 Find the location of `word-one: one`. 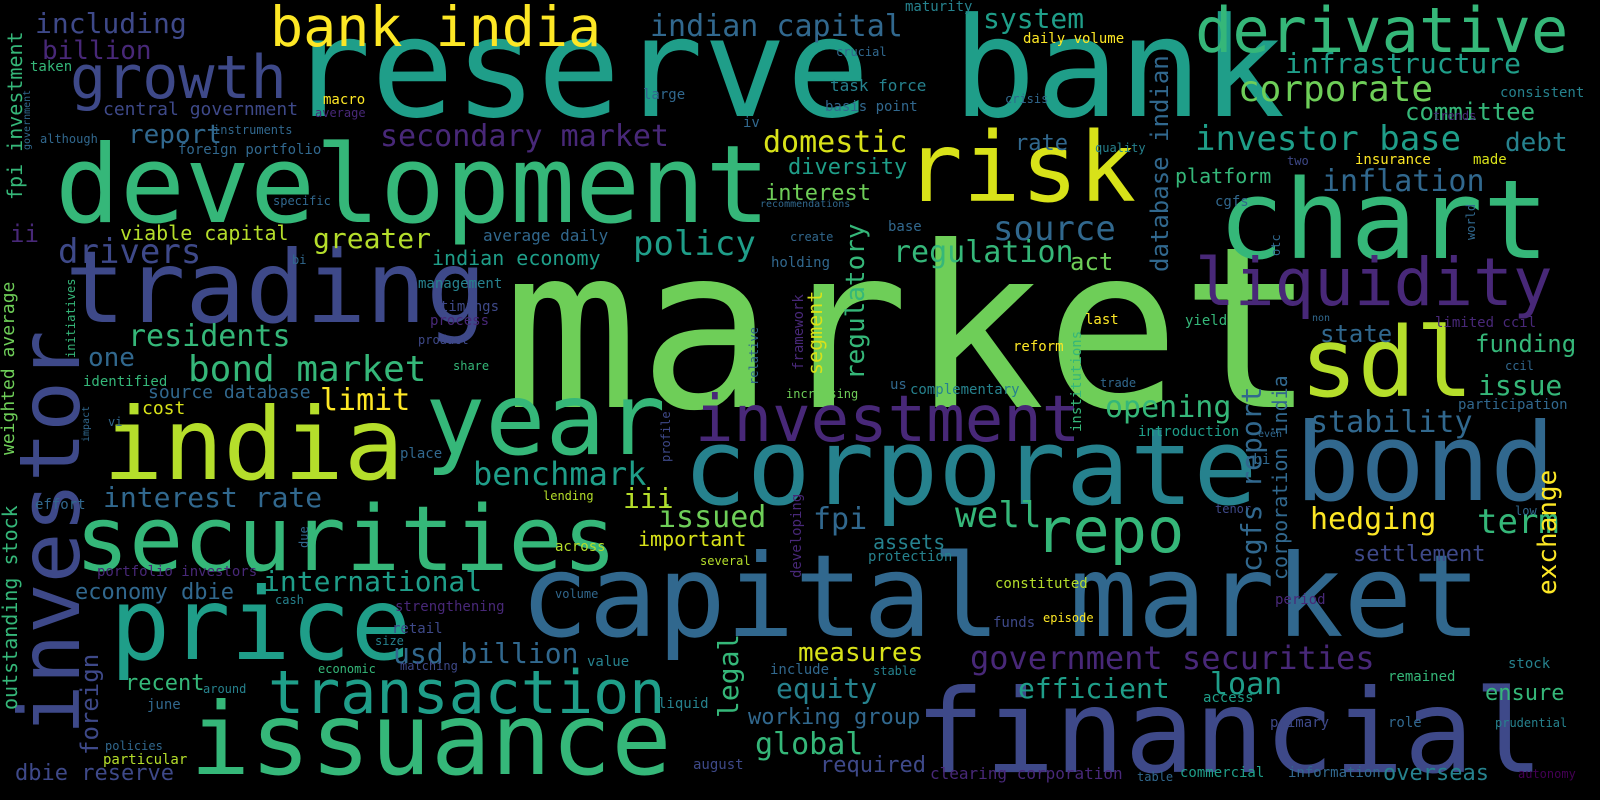

word-one: one is located at coordinates (111, 358).